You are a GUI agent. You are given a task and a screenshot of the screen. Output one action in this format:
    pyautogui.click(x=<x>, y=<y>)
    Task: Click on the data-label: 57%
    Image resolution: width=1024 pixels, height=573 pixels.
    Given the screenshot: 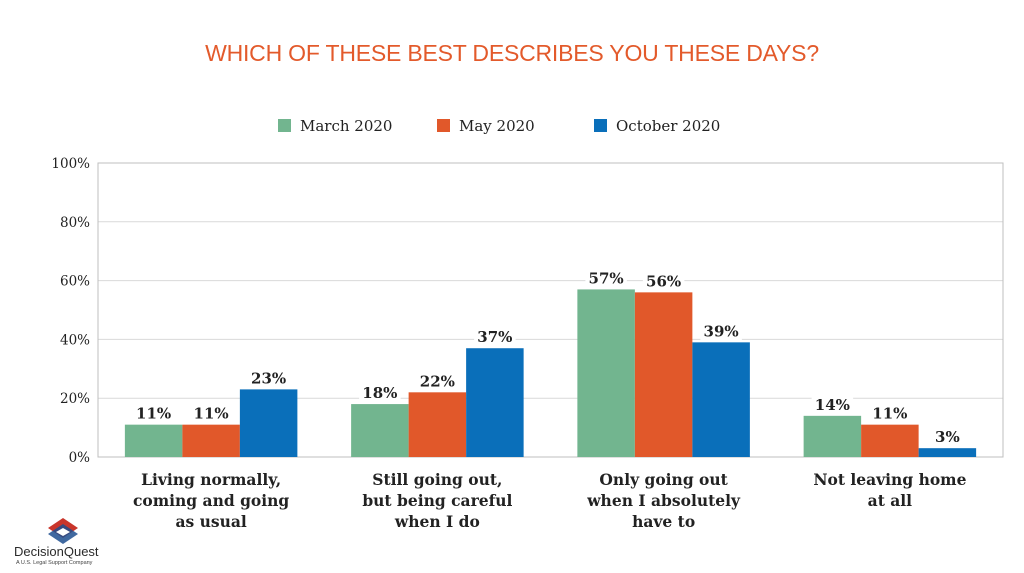 What is the action you would take?
    pyautogui.click(x=606, y=278)
    